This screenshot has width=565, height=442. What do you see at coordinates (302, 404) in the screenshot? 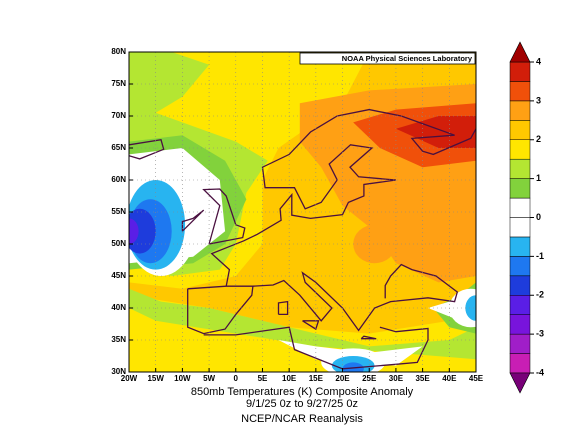
I see `caption: 9/1/25 0z to 9/27/25 0z` at bounding box center [302, 404].